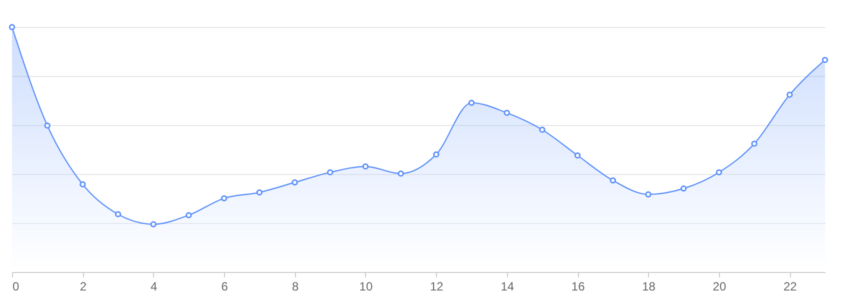 Image resolution: width=843 pixels, height=298 pixels. Describe the element at coordinates (295, 287) in the screenshot. I see `x-tick-label: 8` at that location.